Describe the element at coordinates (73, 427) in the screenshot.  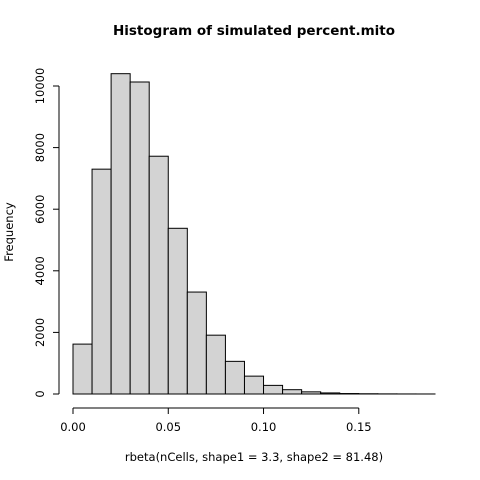
I see `x-tick-label: 0.00` at that location.